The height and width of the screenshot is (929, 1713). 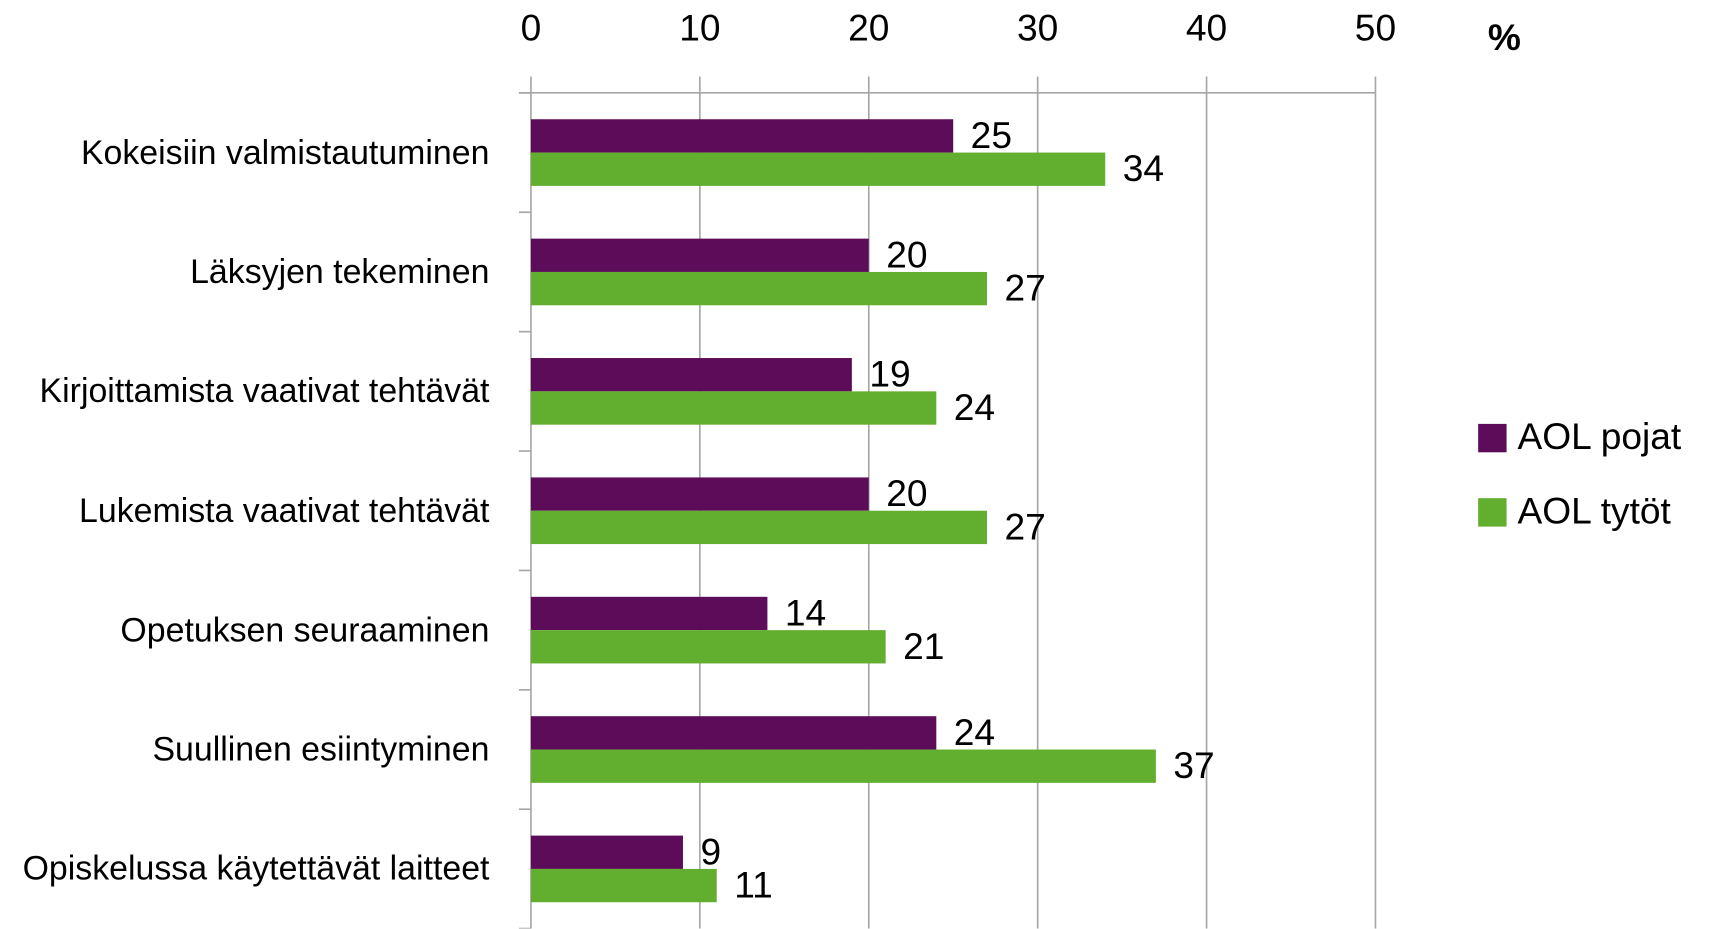 What do you see at coordinates (1504, 37) in the screenshot?
I see `axis-unit: %` at bounding box center [1504, 37].